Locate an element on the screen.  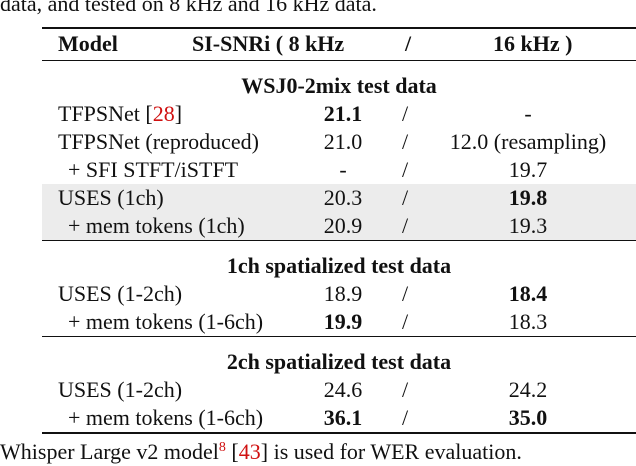
model-name: TFPSNet is located at coordinates (99, 113).